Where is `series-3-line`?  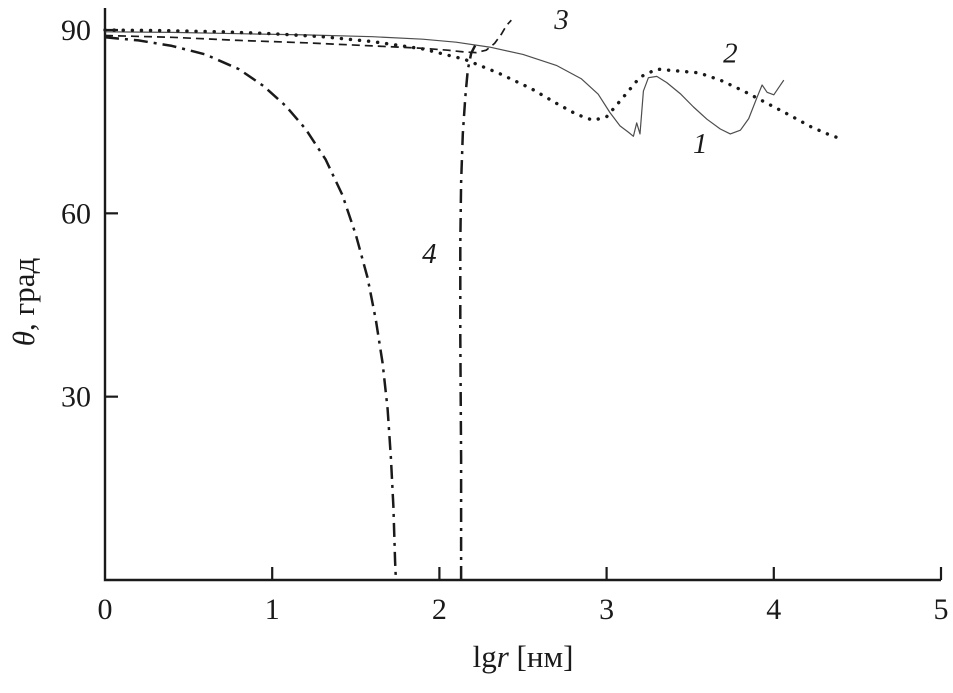
series-3-line is located at coordinates (308, 36).